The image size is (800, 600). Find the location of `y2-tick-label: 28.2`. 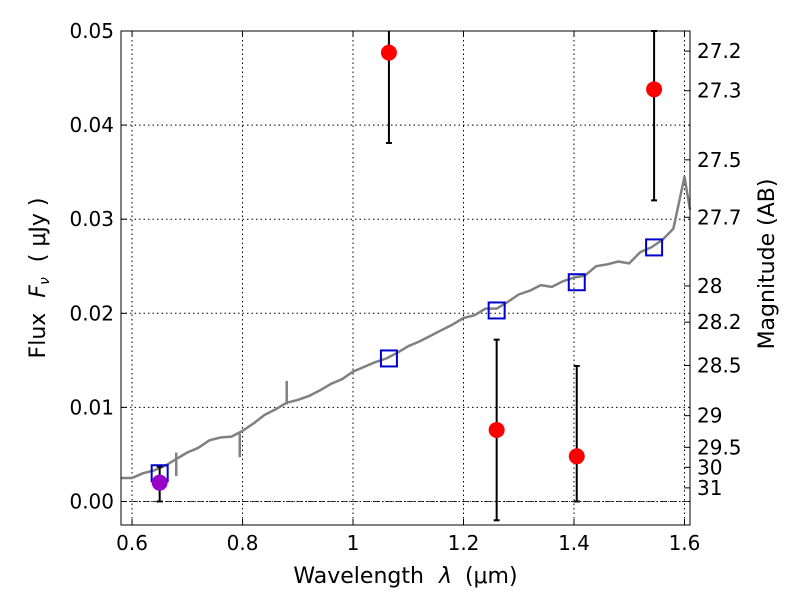

y2-tick-label: 28.2 is located at coordinates (719, 322).